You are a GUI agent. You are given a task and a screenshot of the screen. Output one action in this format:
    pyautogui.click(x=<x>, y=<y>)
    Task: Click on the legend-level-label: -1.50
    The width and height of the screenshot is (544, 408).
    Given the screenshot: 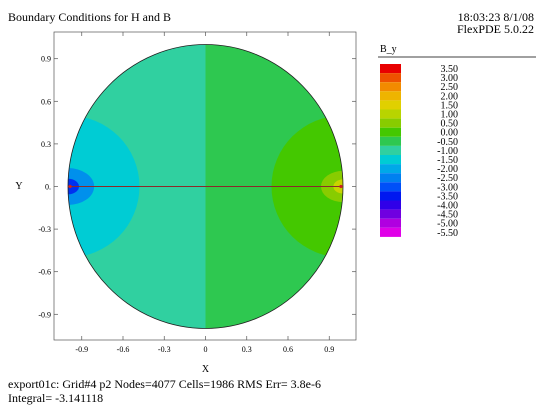 What is the action you would take?
    pyautogui.click(x=447, y=160)
    